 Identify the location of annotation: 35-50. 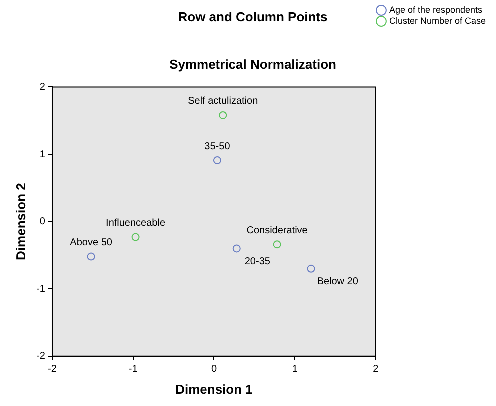
(217, 146).